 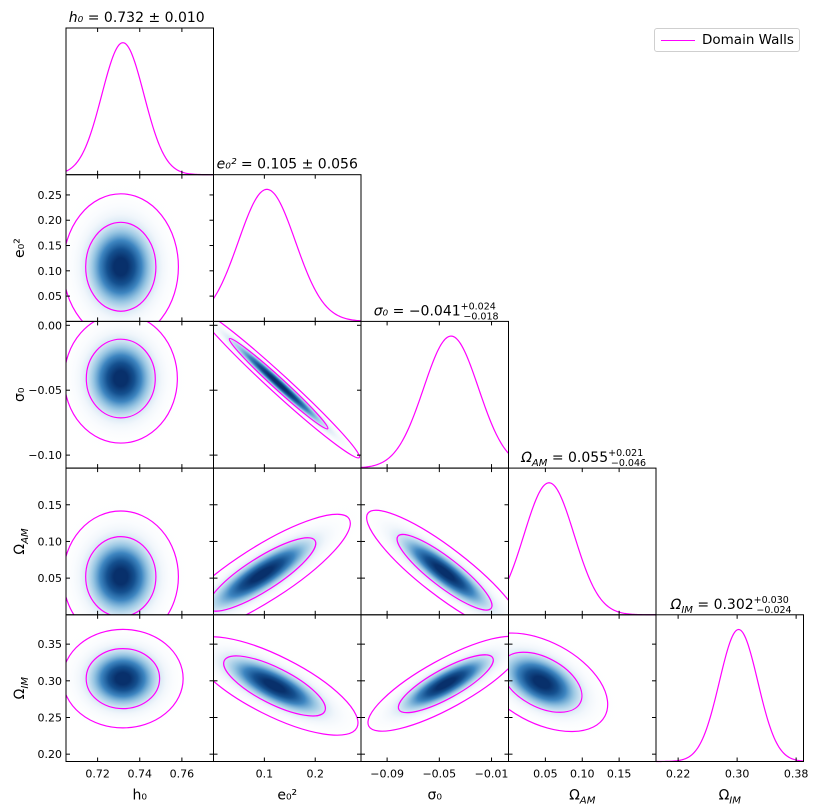 I want to click on y-tick-label: 0.00, so click(x=50, y=325).